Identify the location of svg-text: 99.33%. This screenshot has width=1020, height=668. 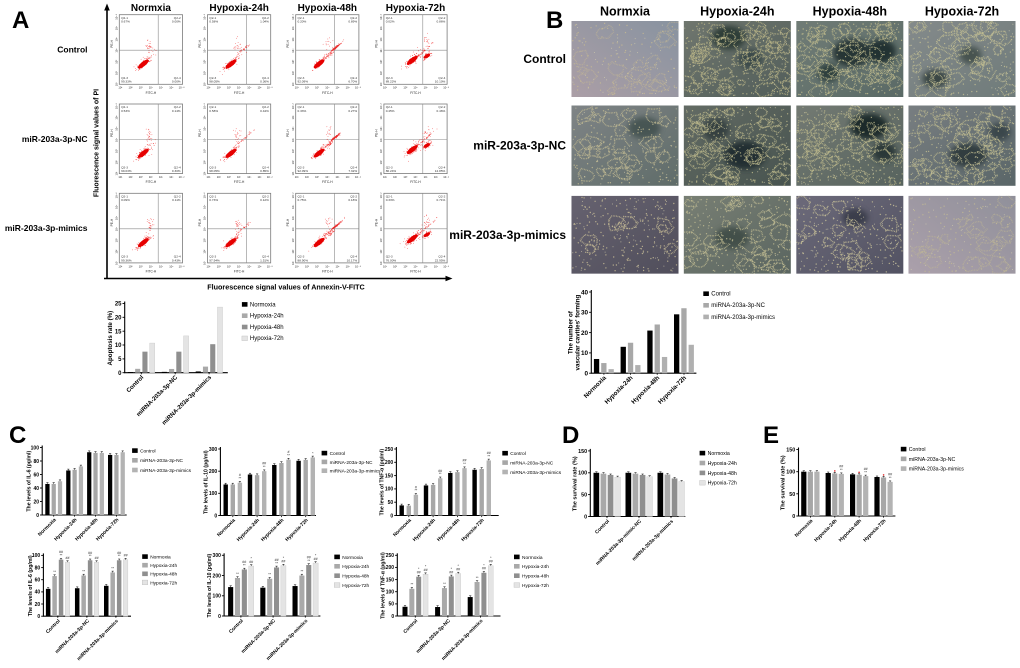
(126, 82).